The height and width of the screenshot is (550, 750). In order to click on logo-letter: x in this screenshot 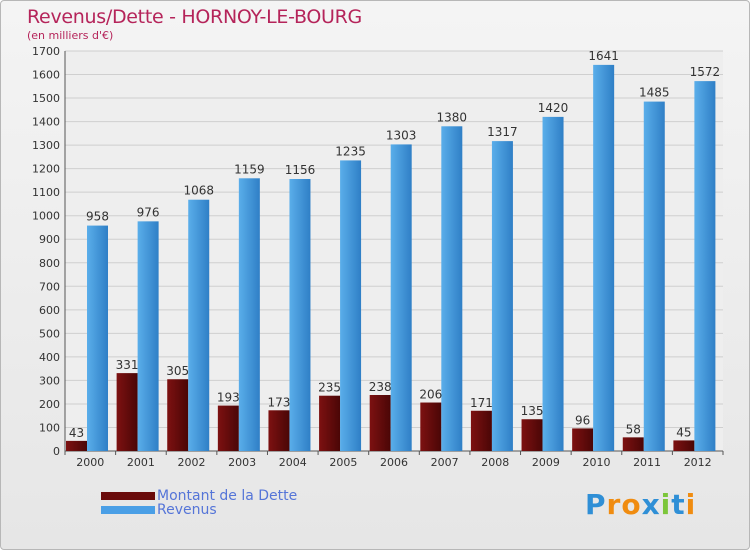, I will do `click(651, 504)`.